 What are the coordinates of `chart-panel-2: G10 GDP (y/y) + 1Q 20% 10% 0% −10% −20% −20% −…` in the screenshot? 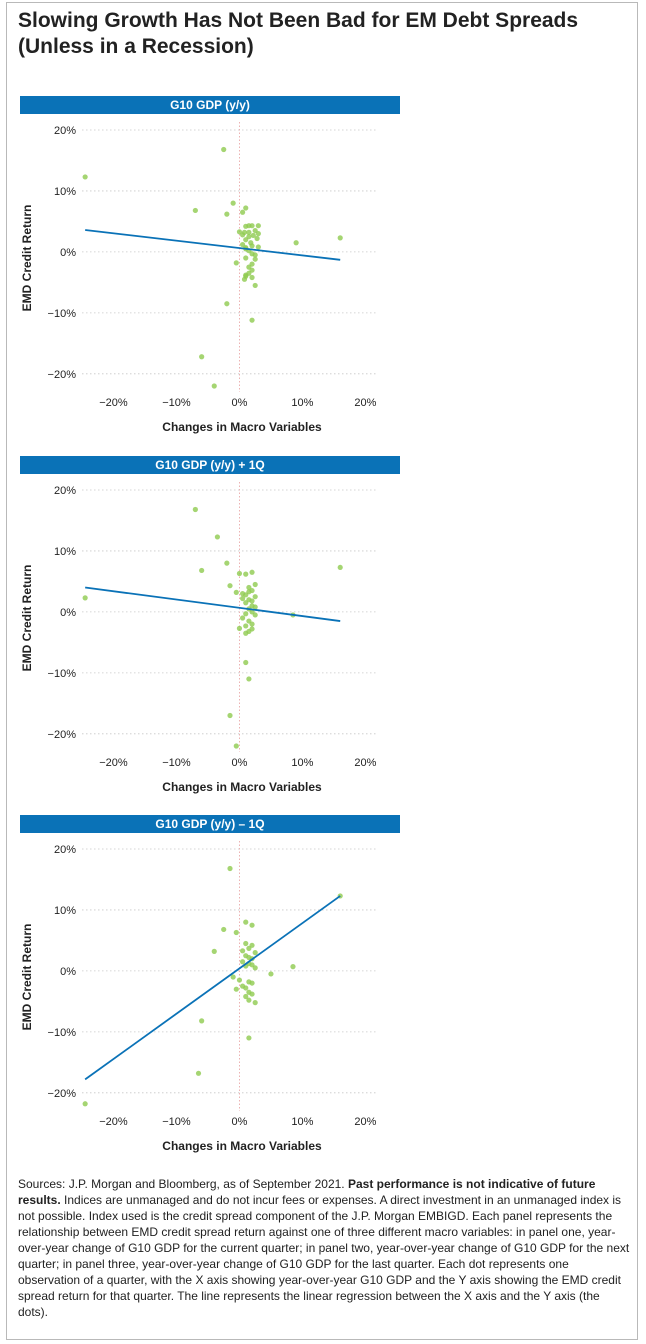 It's located at (210, 625).